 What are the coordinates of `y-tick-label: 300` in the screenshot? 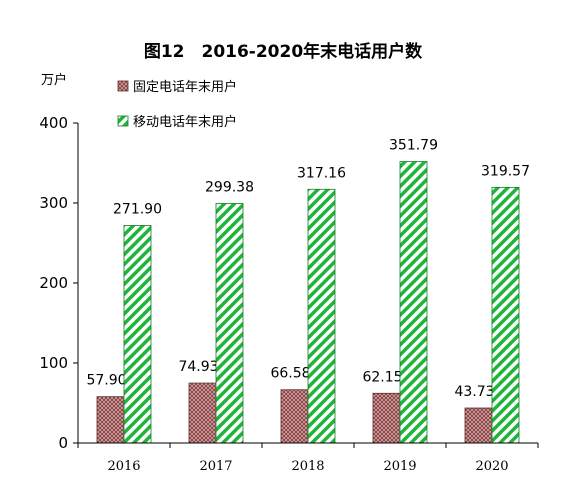 It's located at (53, 203).